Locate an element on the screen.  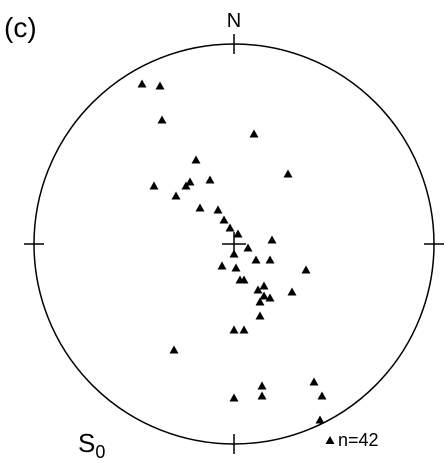
panel-label: (c) is located at coordinates (20, 27).